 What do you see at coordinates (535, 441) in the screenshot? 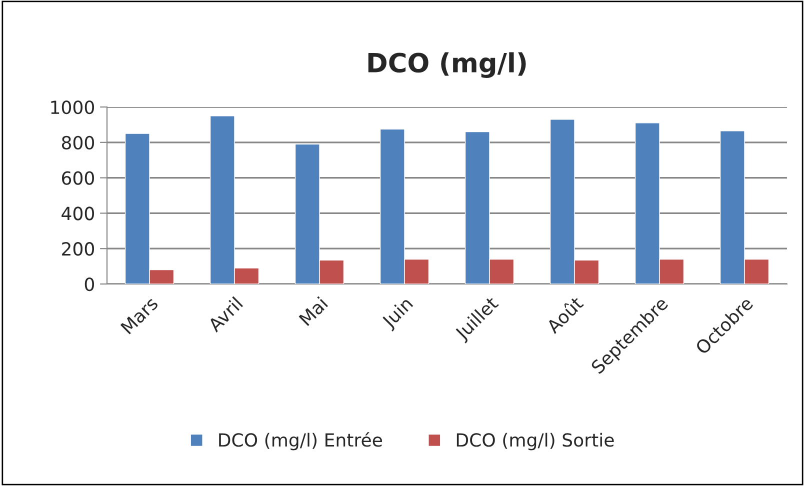
I see `legend-label: DCO (mg/l) Sortie` at bounding box center [535, 441].